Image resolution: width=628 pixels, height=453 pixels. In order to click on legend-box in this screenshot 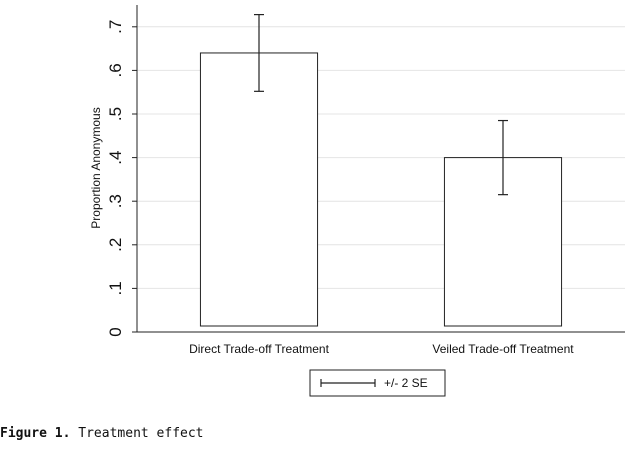, I will do `click(377, 383)`.